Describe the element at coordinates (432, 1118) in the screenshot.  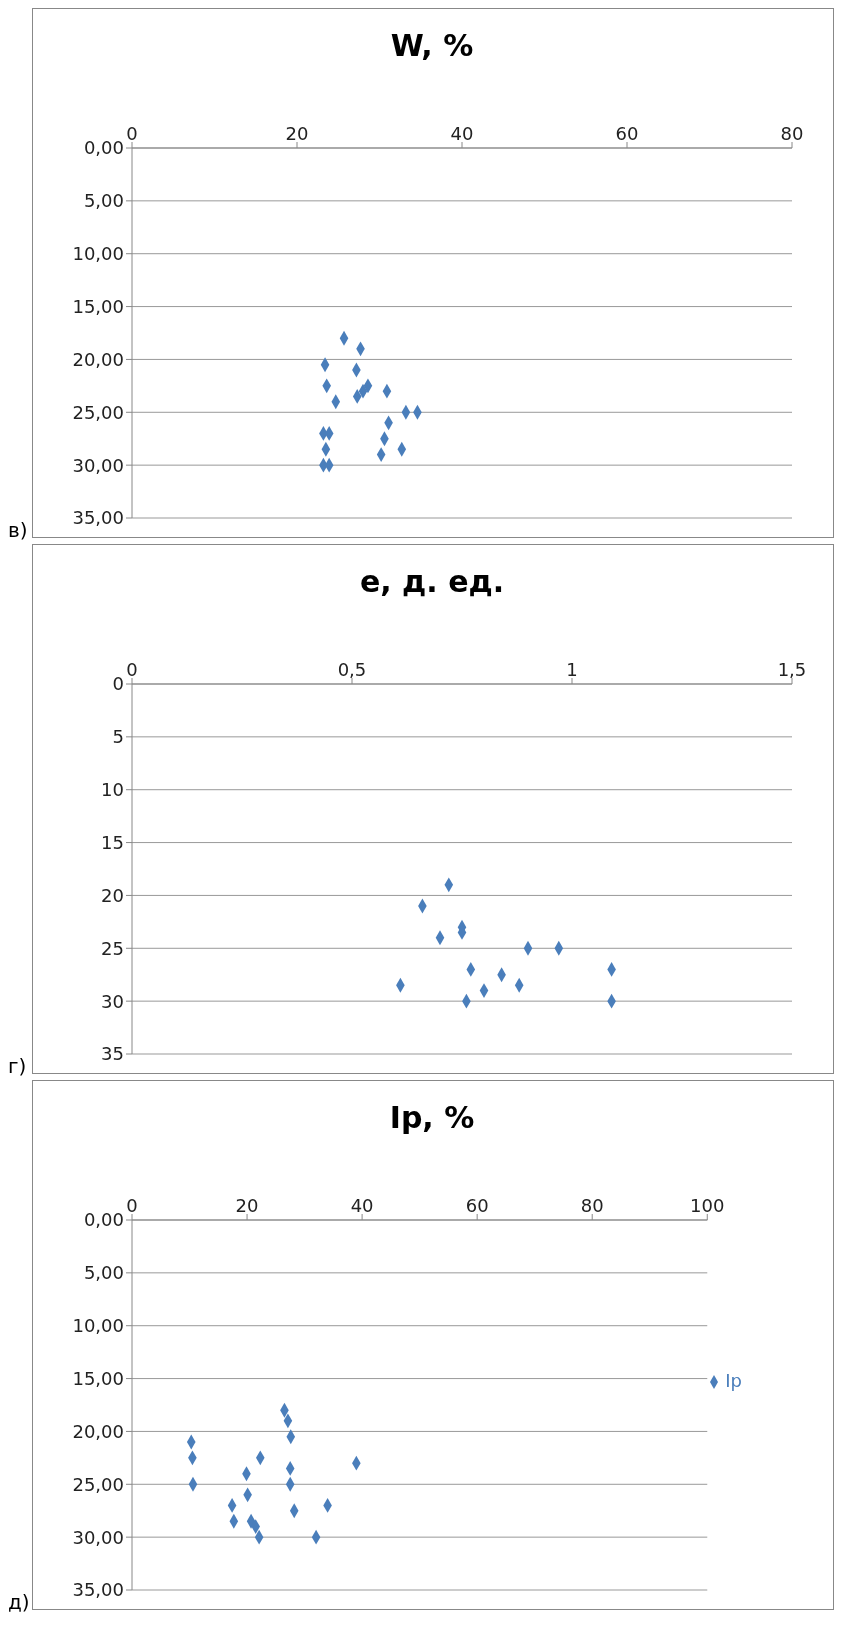
I see `chart-title: Ip, %` at that location.